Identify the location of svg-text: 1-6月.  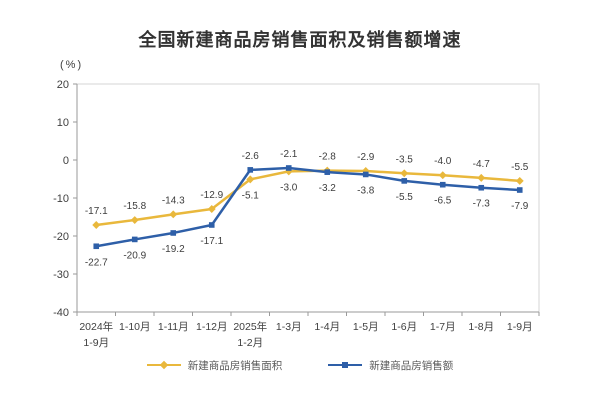
(404, 327).